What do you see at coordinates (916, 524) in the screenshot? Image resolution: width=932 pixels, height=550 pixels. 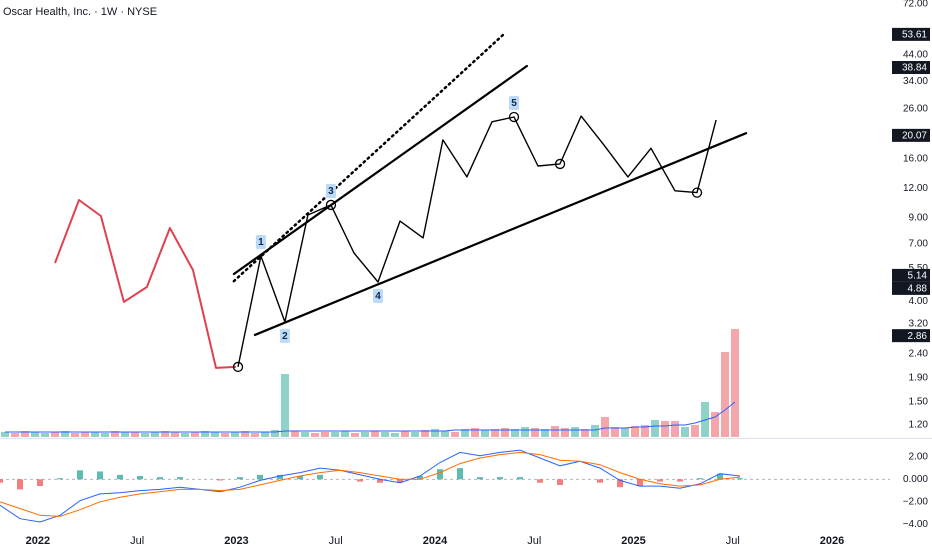 I see `y-tick-label: −4.00` at bounding box center [916, 524].